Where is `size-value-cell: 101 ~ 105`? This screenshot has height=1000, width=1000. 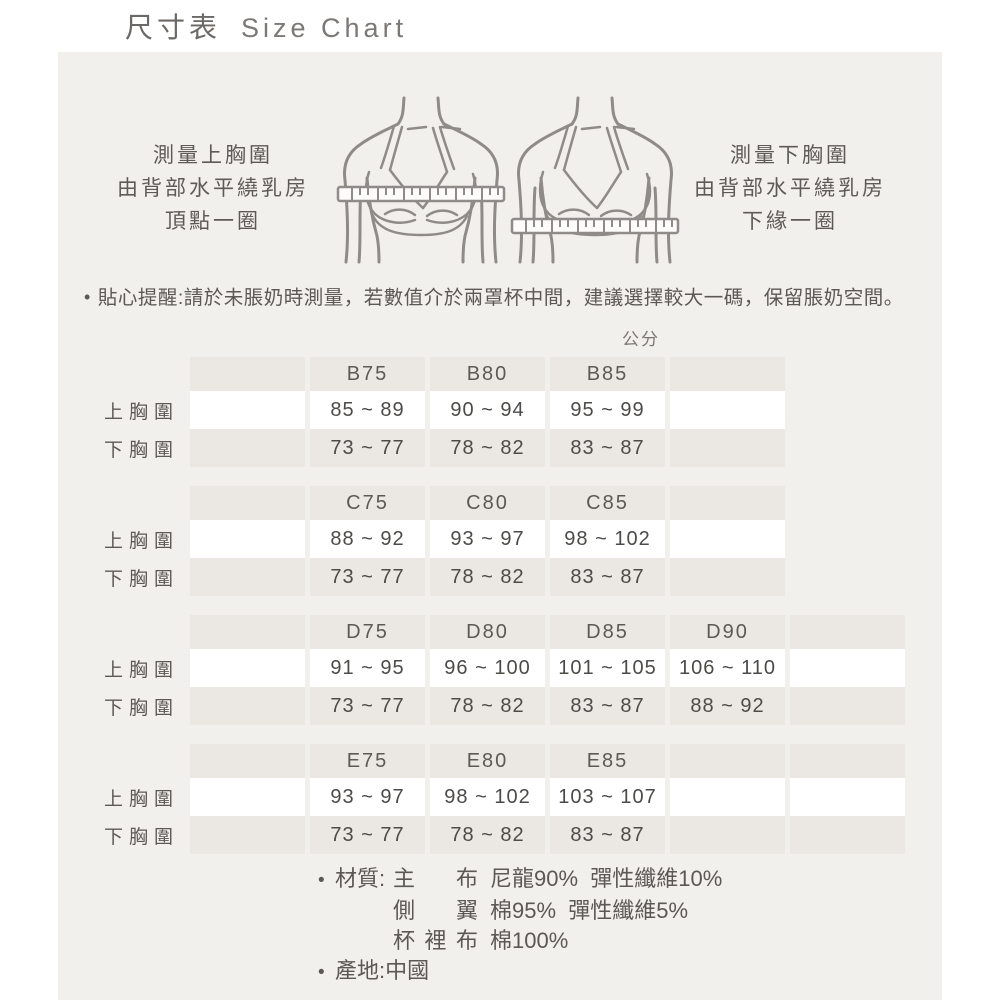
size-value-cell: 101 ~ 105 is located at coordinates (607, 668).